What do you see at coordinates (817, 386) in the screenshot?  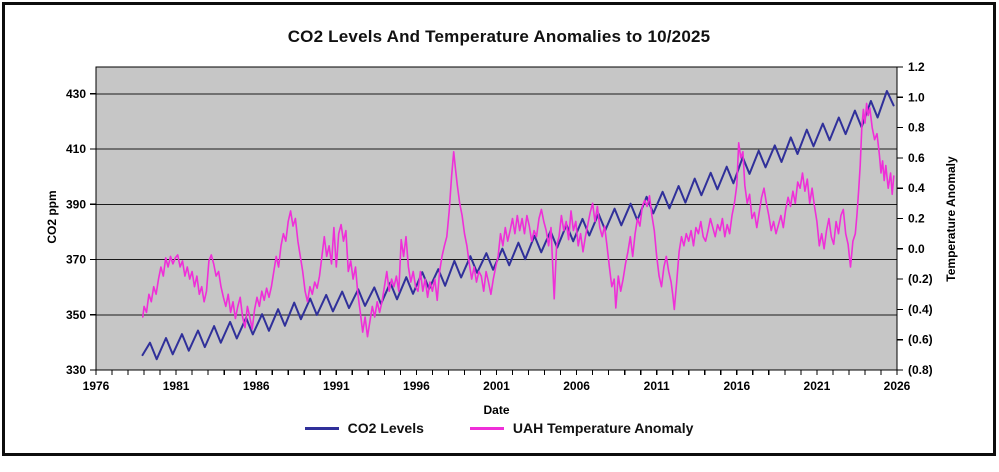 I see `x-tick-label: 2021` at bounding box center [817, 386].